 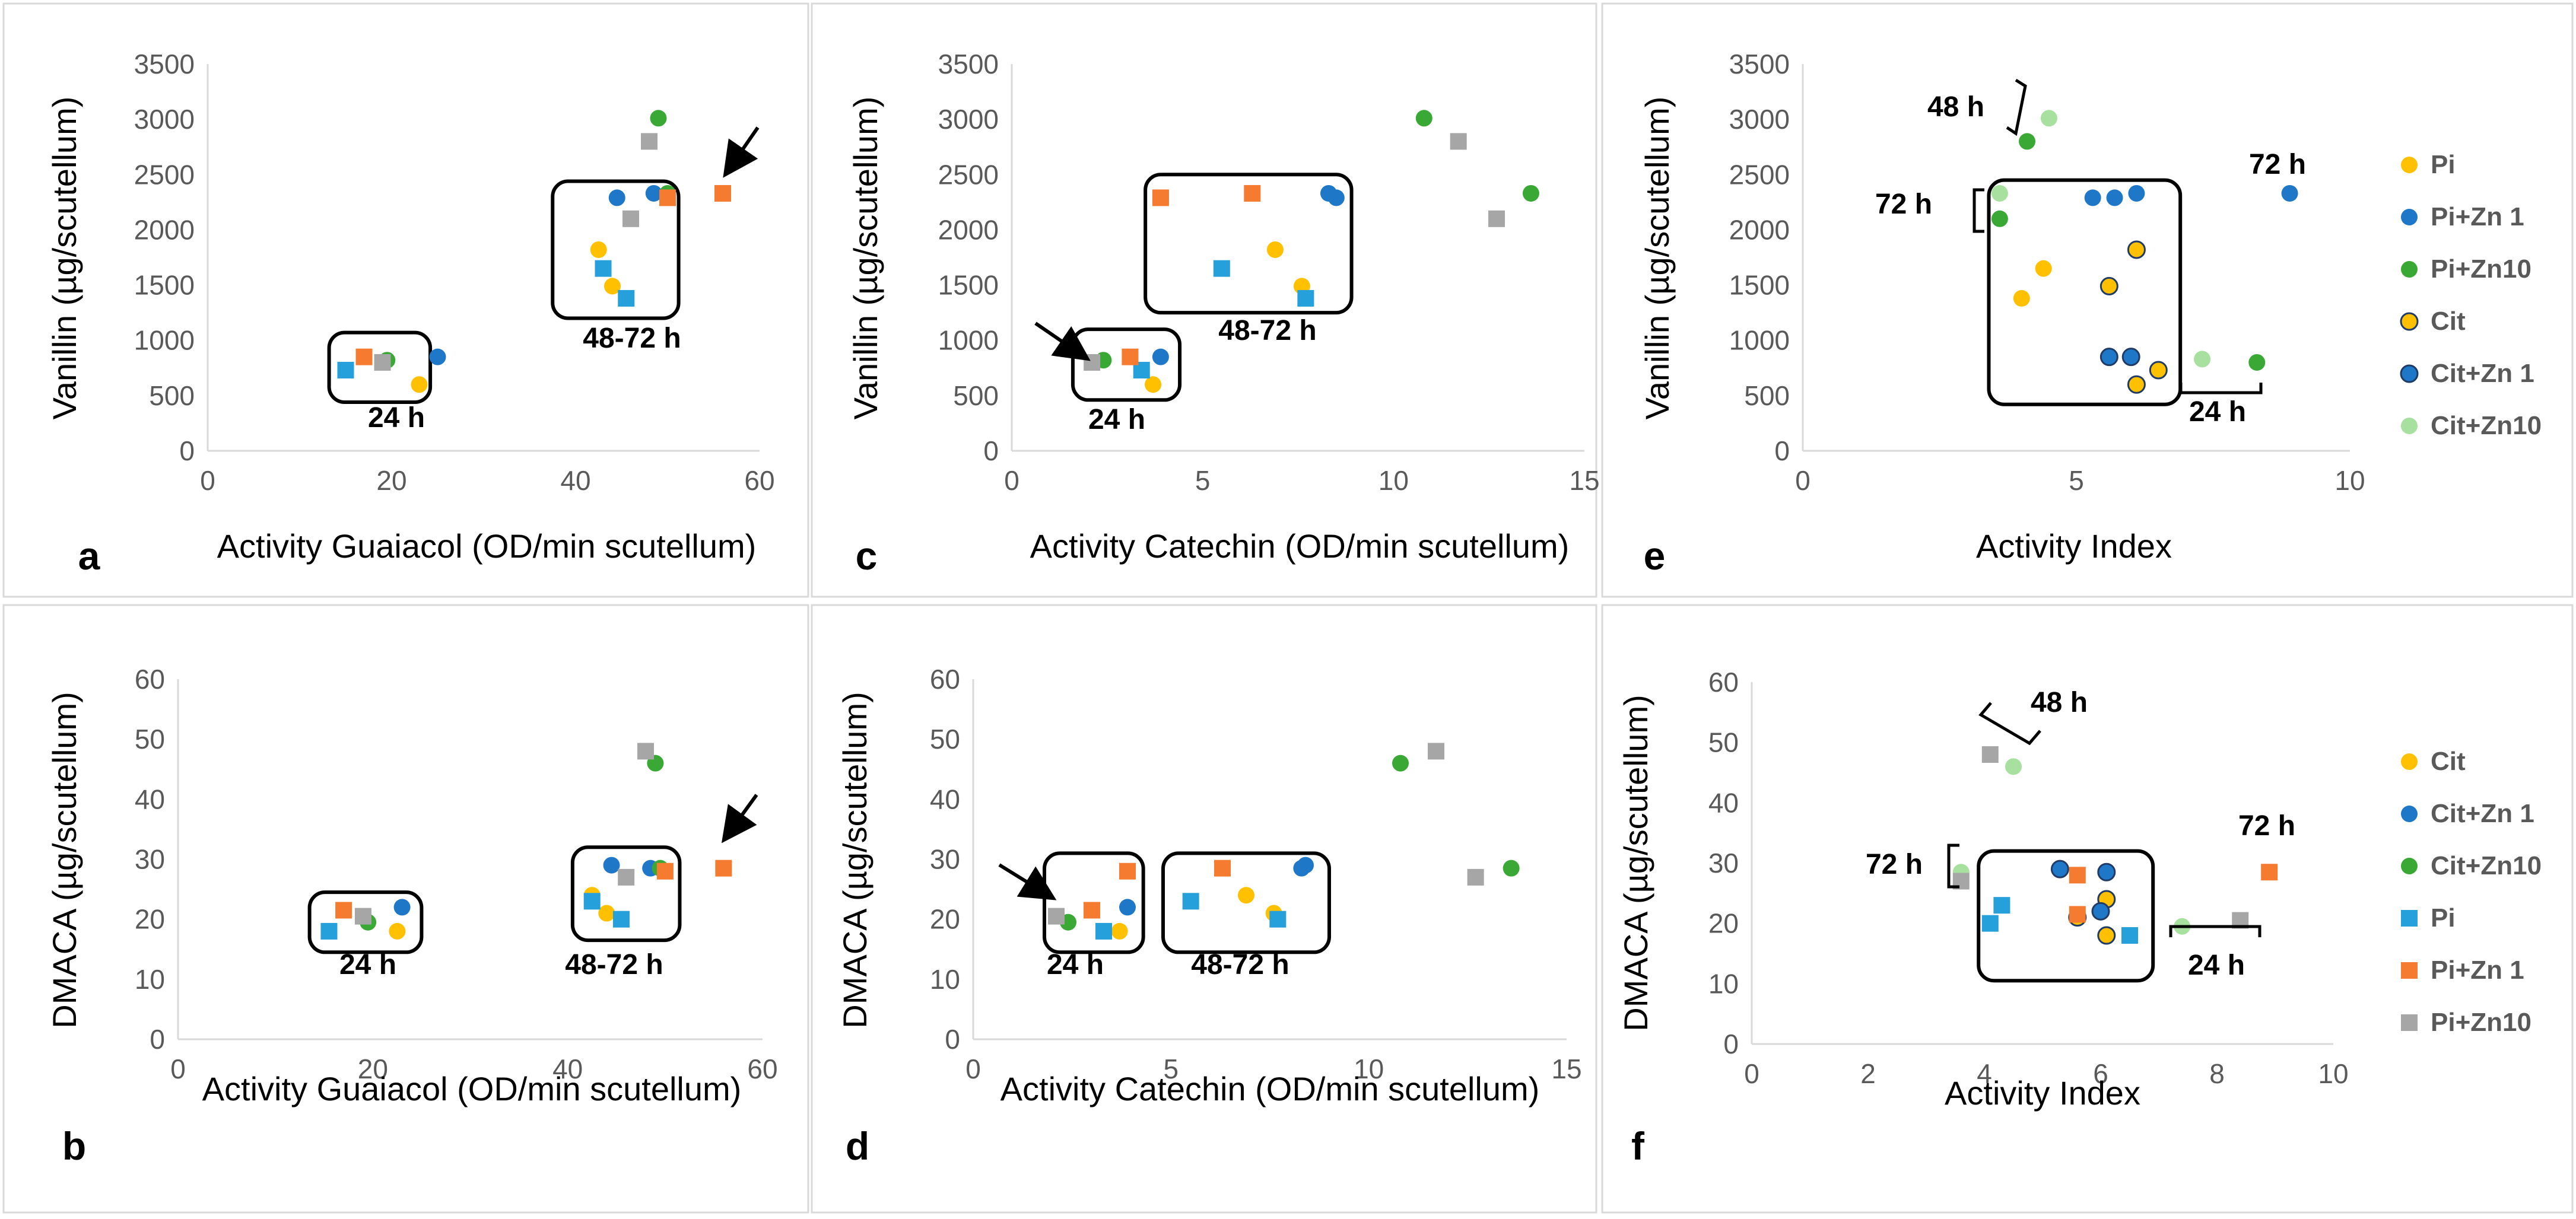 I want to click on group-label: 24 h, so click(x=396, y=418).